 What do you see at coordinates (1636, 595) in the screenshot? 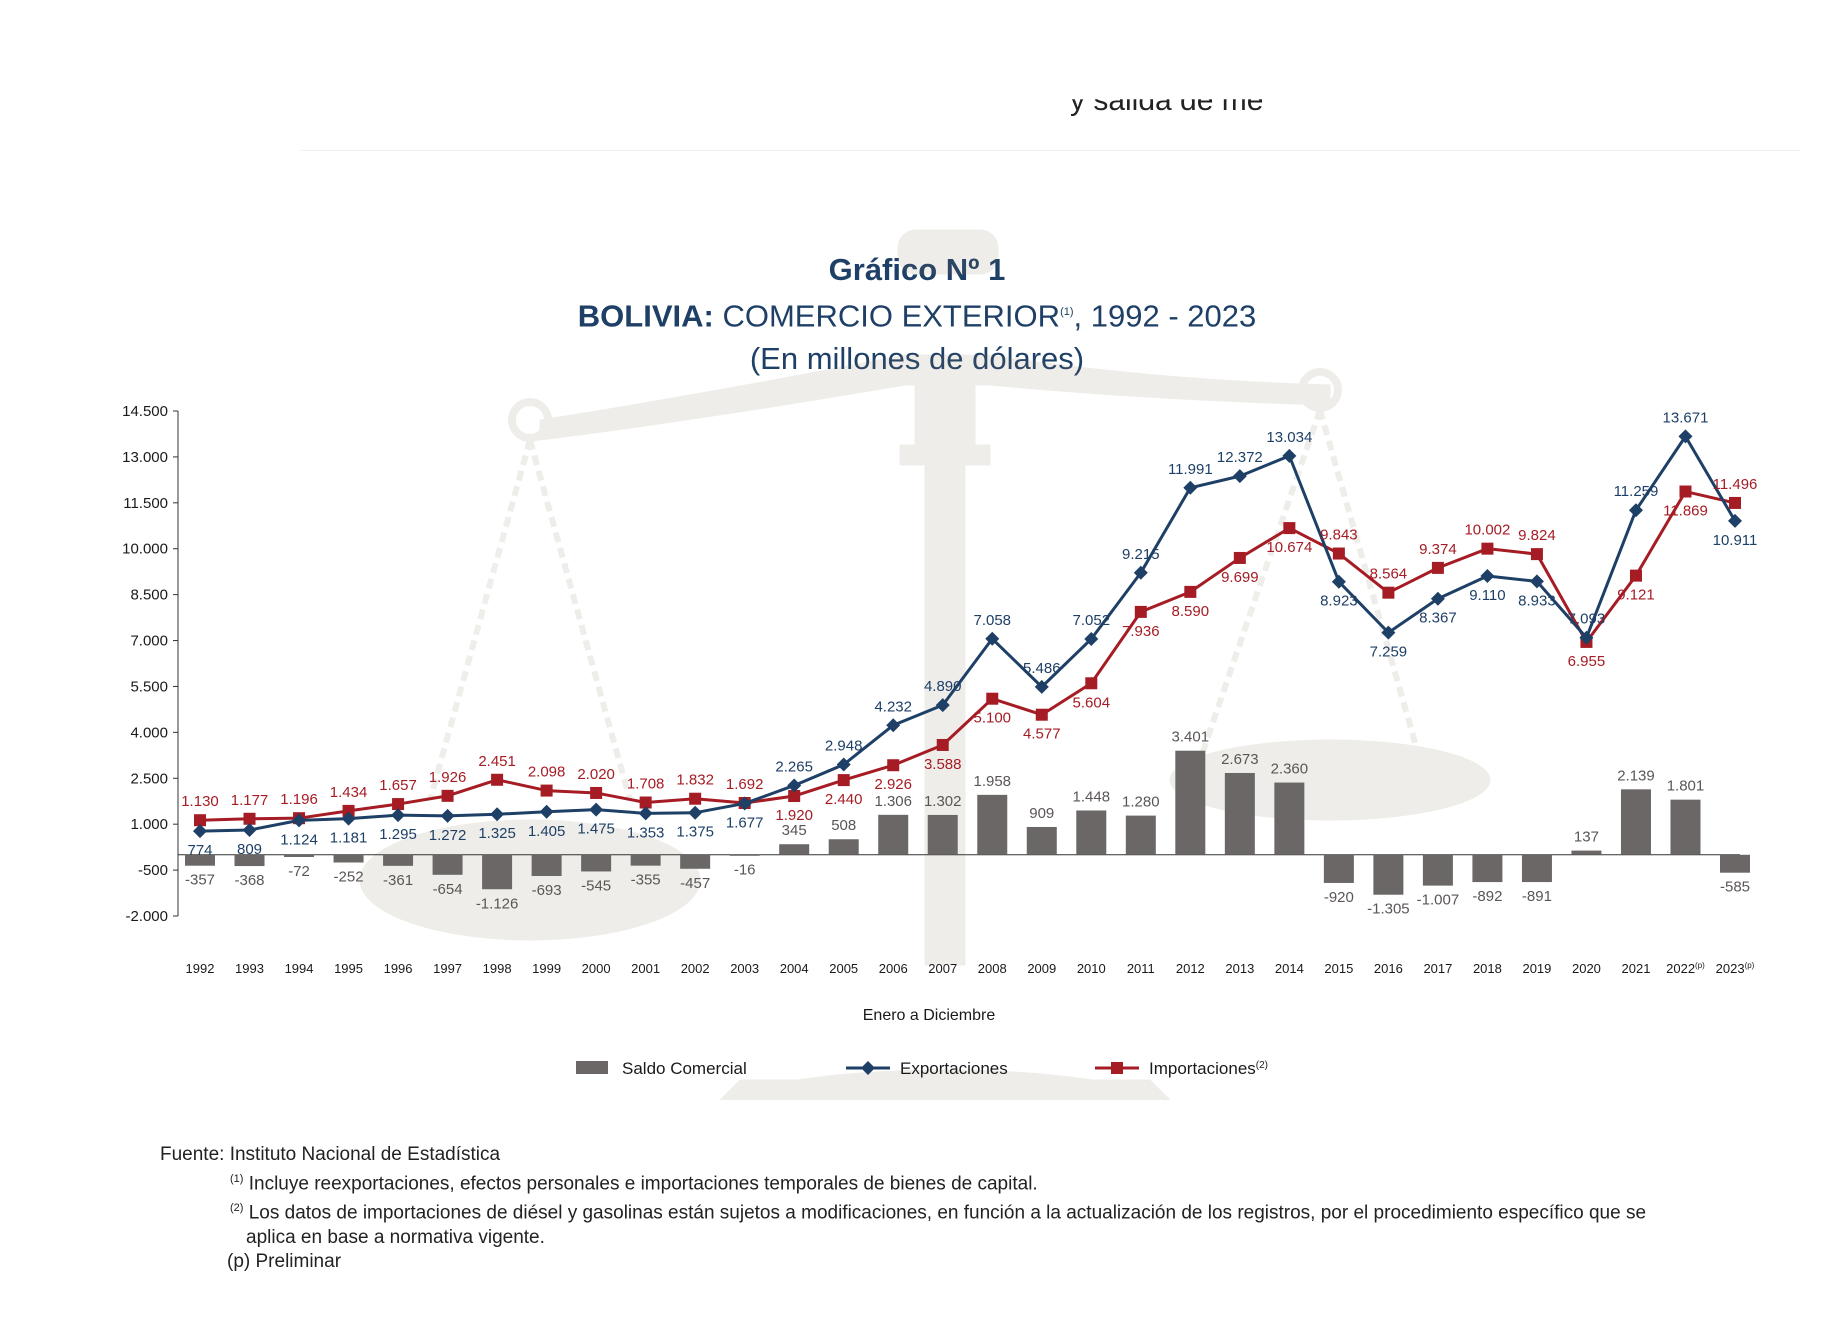
I see `imports-label: 9.121` at bounding box center [1636, 595].